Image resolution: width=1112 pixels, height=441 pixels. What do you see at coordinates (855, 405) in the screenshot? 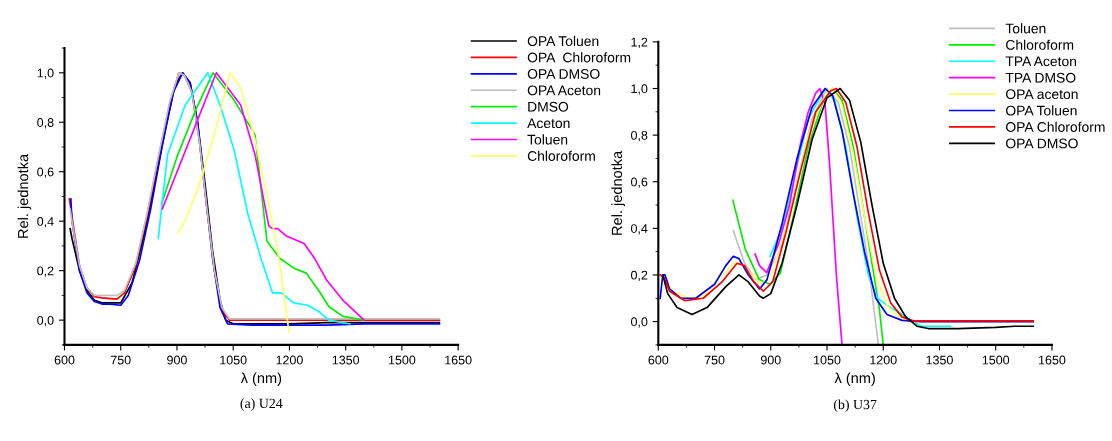
I see `text: (b) U37` at bounding box center [855, 405].